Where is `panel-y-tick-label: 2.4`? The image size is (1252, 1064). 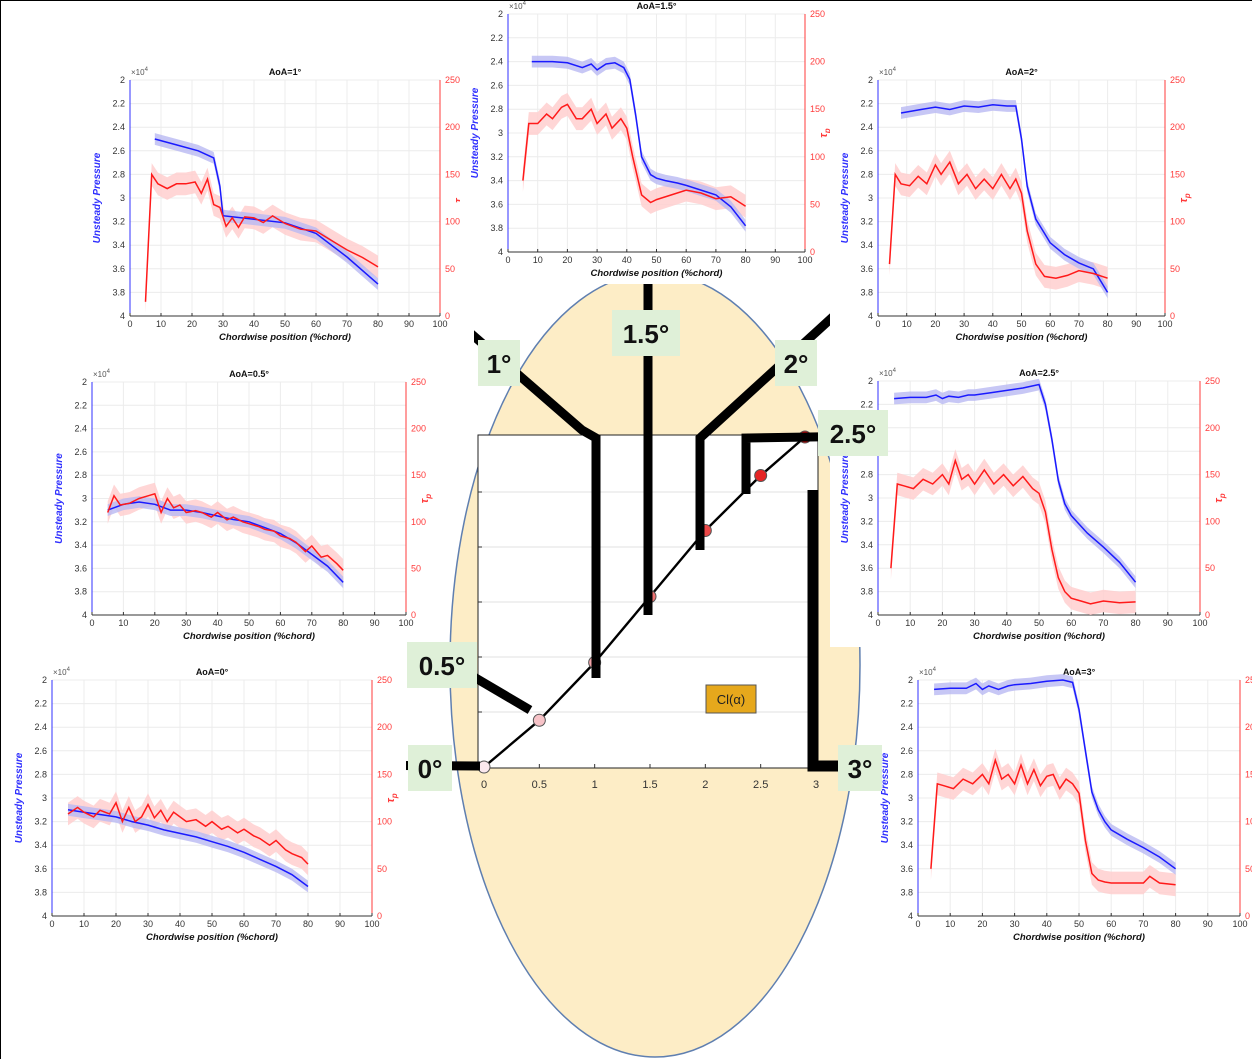 panel-y-tick-label: 2.4 is located at coordinates (866, 127).